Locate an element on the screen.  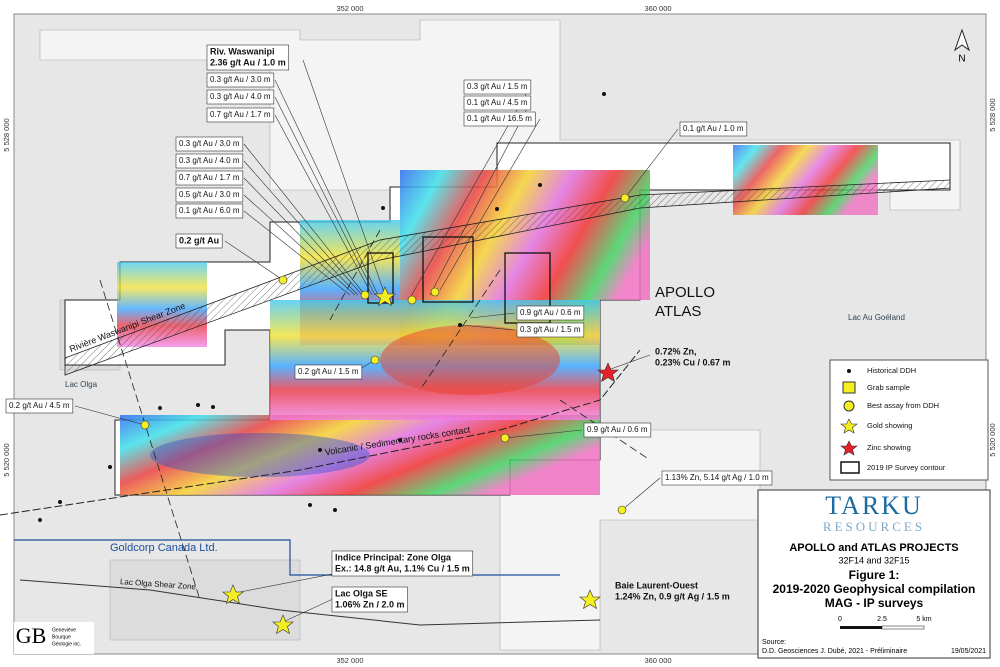
callout-text: 0.1 g/t Au / 4.5 m is located at coordinates (497, 102).